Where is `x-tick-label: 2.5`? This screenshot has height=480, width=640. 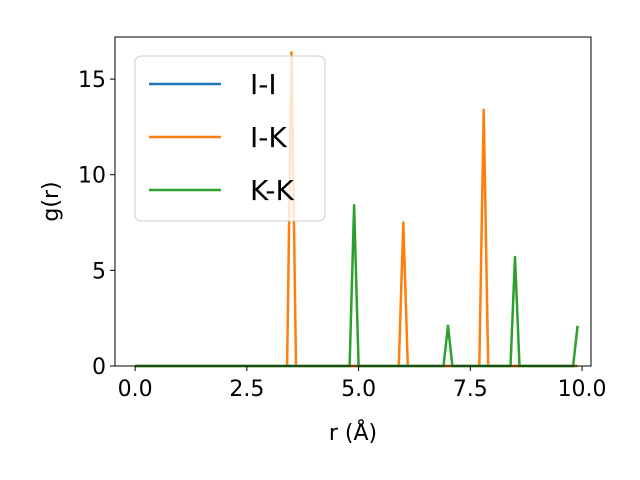
x-tick-label: 2.5 is located at coordinates (246, 389).